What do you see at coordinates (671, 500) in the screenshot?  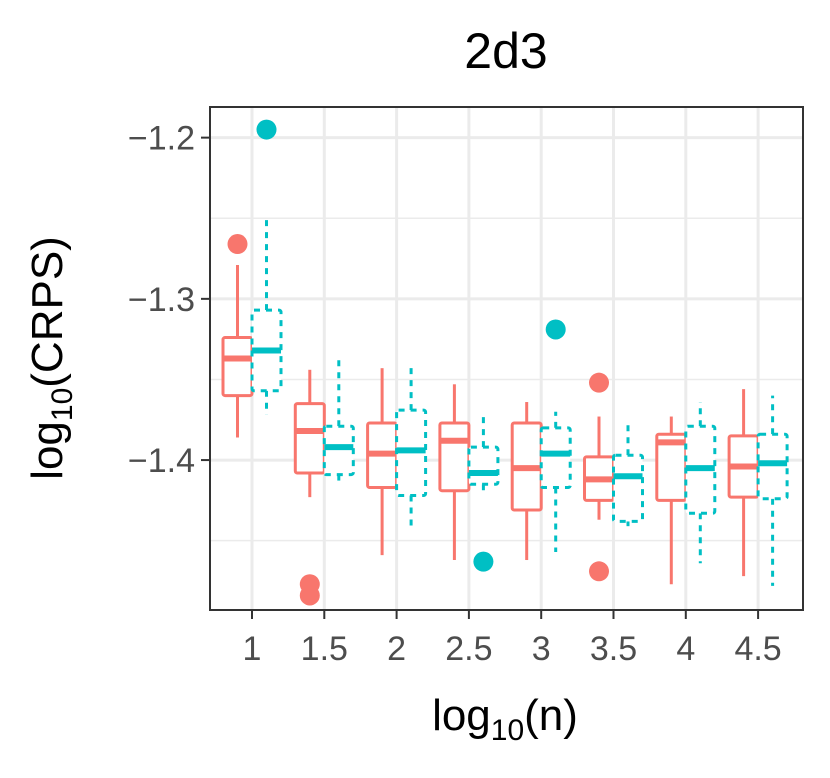 I see `box-series-1-x4` at bounding box center [671, 500].